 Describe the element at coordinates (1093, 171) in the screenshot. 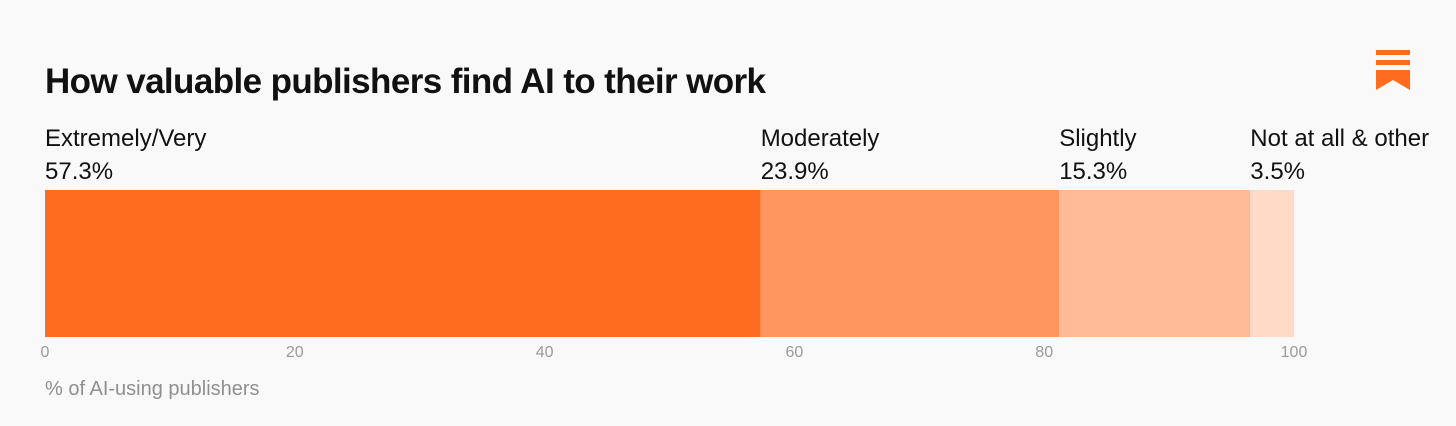

I see `segment-value-label-2: 15.3%` at that location.